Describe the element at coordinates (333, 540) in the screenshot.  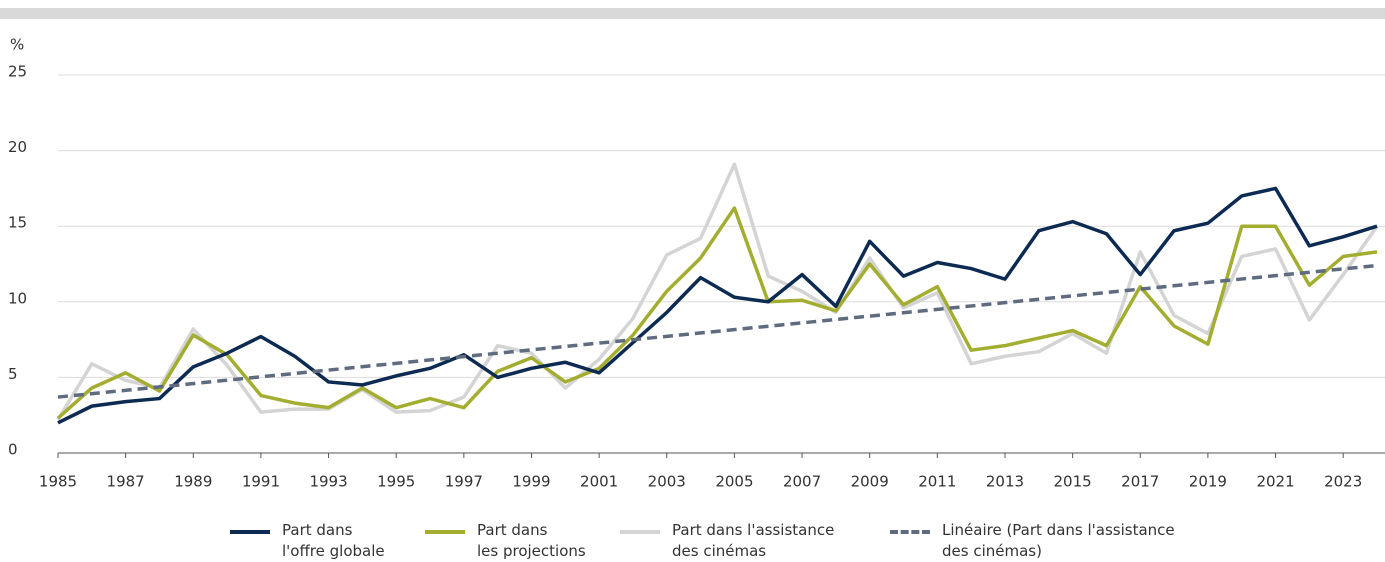
I see `legend-label: Part dans l'offre globale` at that location.